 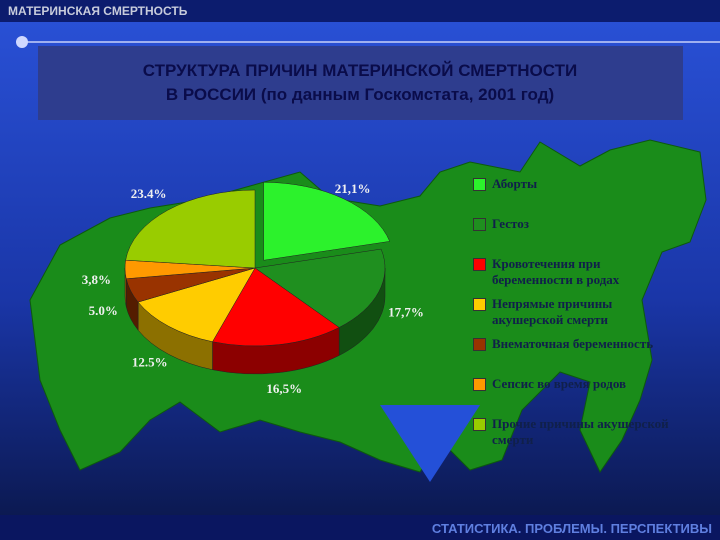 What do you see at coordinates (98, 11) in the screenshot?
I see `header: МАТЕРИНСКАЯ СМЕРТНОСТЬ` at bounding box center [98, 11].